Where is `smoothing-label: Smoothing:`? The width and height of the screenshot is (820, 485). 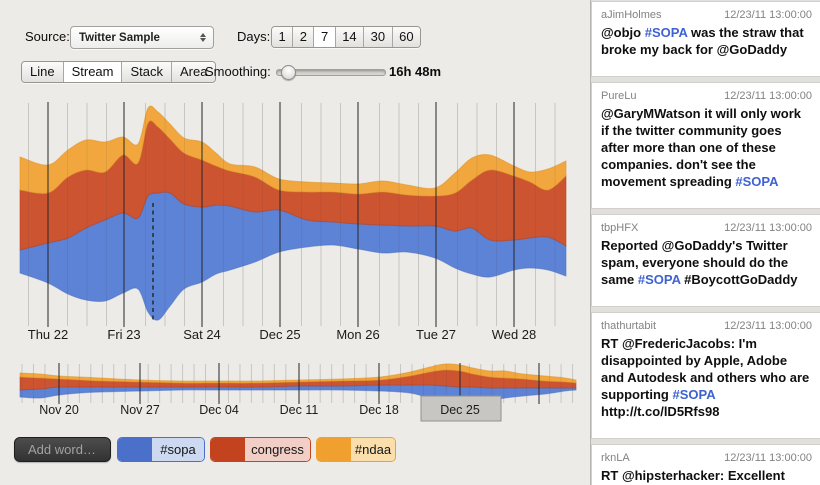 smoothing-label: Smoothing: is located at coordinates (238, 71).